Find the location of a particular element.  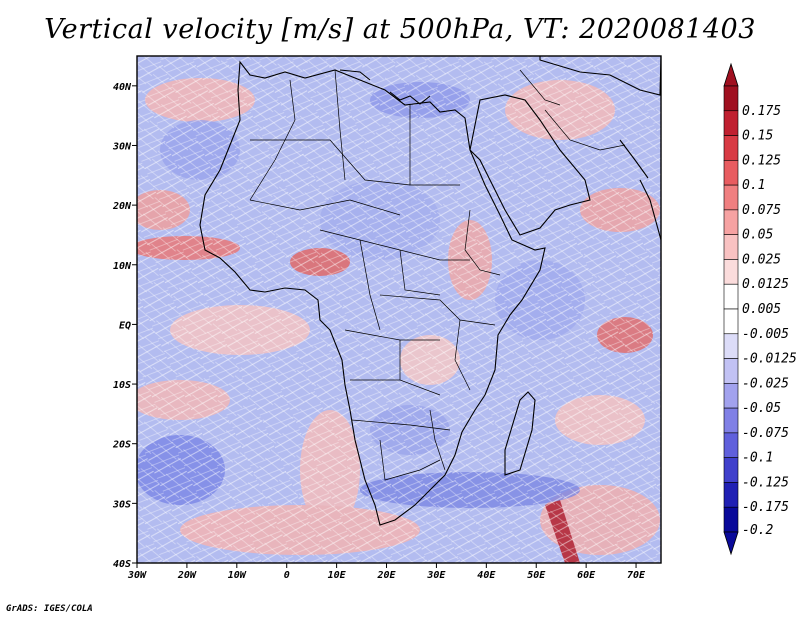

colorbar-label: -0.05 is located at coordinates (761, 408).